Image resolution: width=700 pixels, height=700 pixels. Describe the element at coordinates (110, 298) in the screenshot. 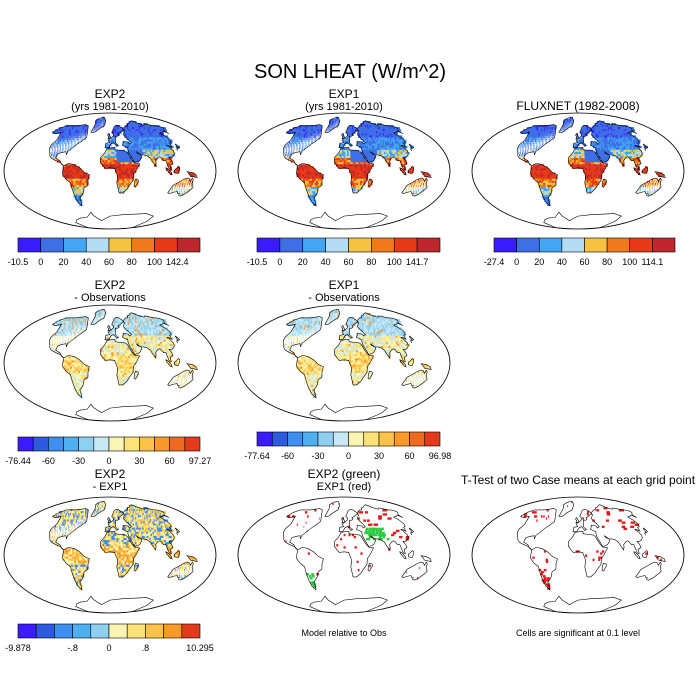

I see `panel-subtitle: - Observations` at that location.